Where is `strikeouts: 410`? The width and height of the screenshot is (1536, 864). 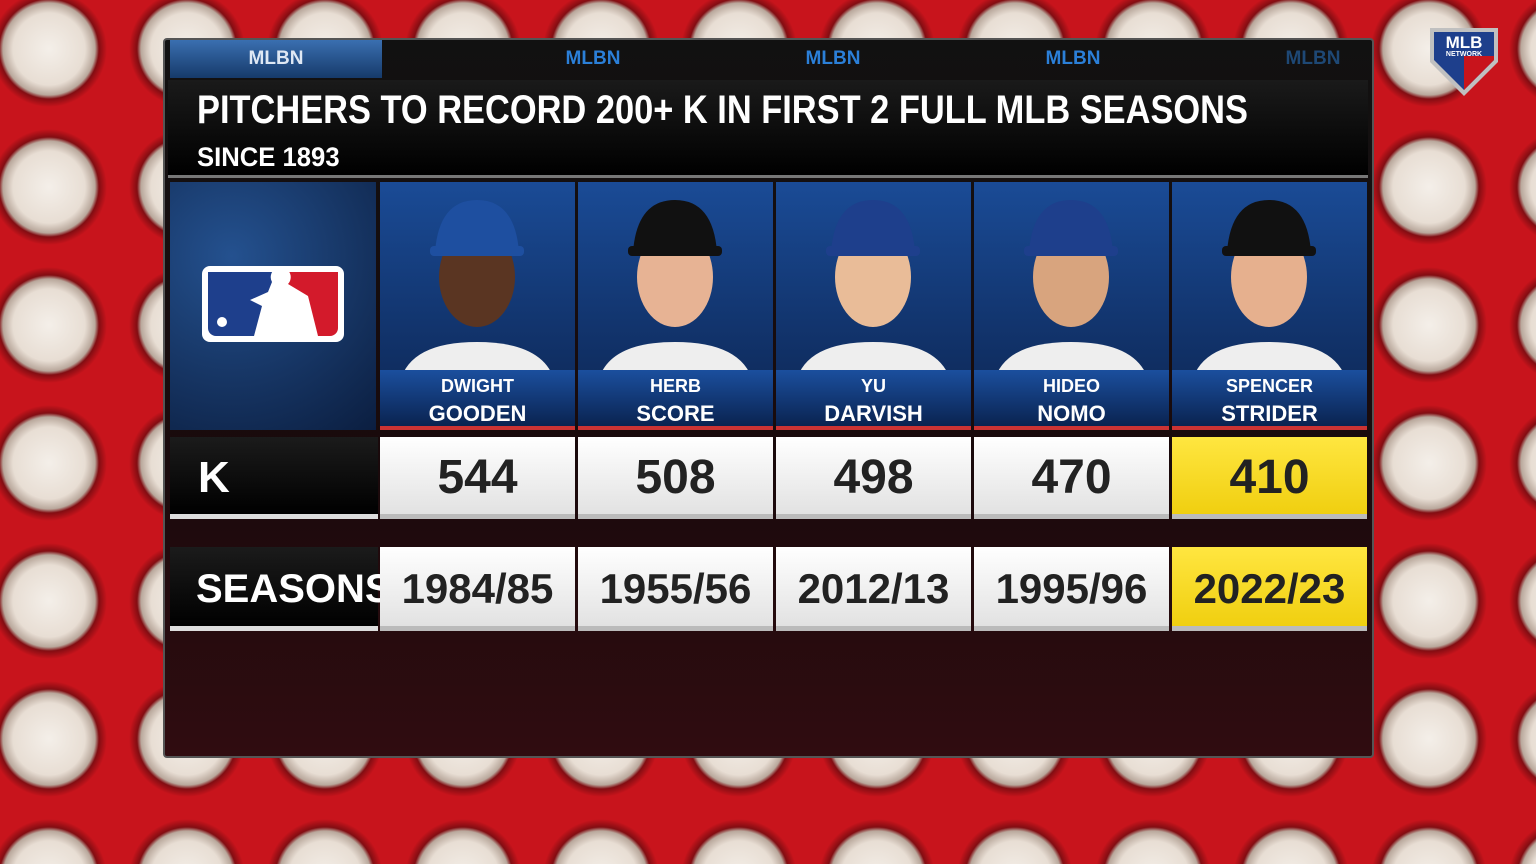
strikeouts: 410 is located at coordinates (1269, 478).